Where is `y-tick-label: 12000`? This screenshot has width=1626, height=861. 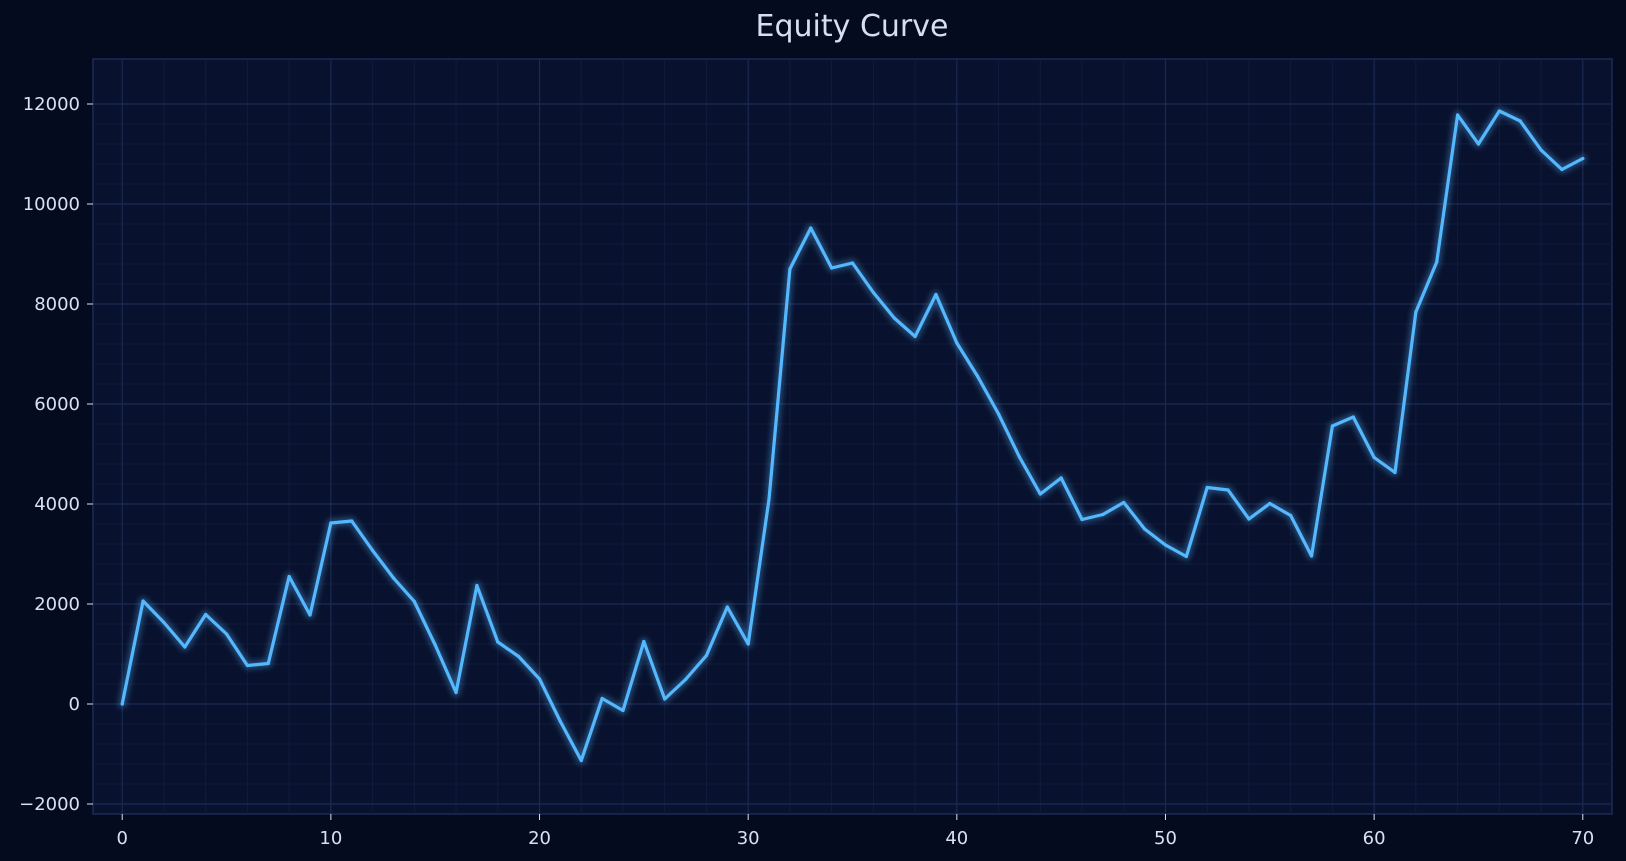
y-tick-label: 12000 is located at coordinates (51, 104).